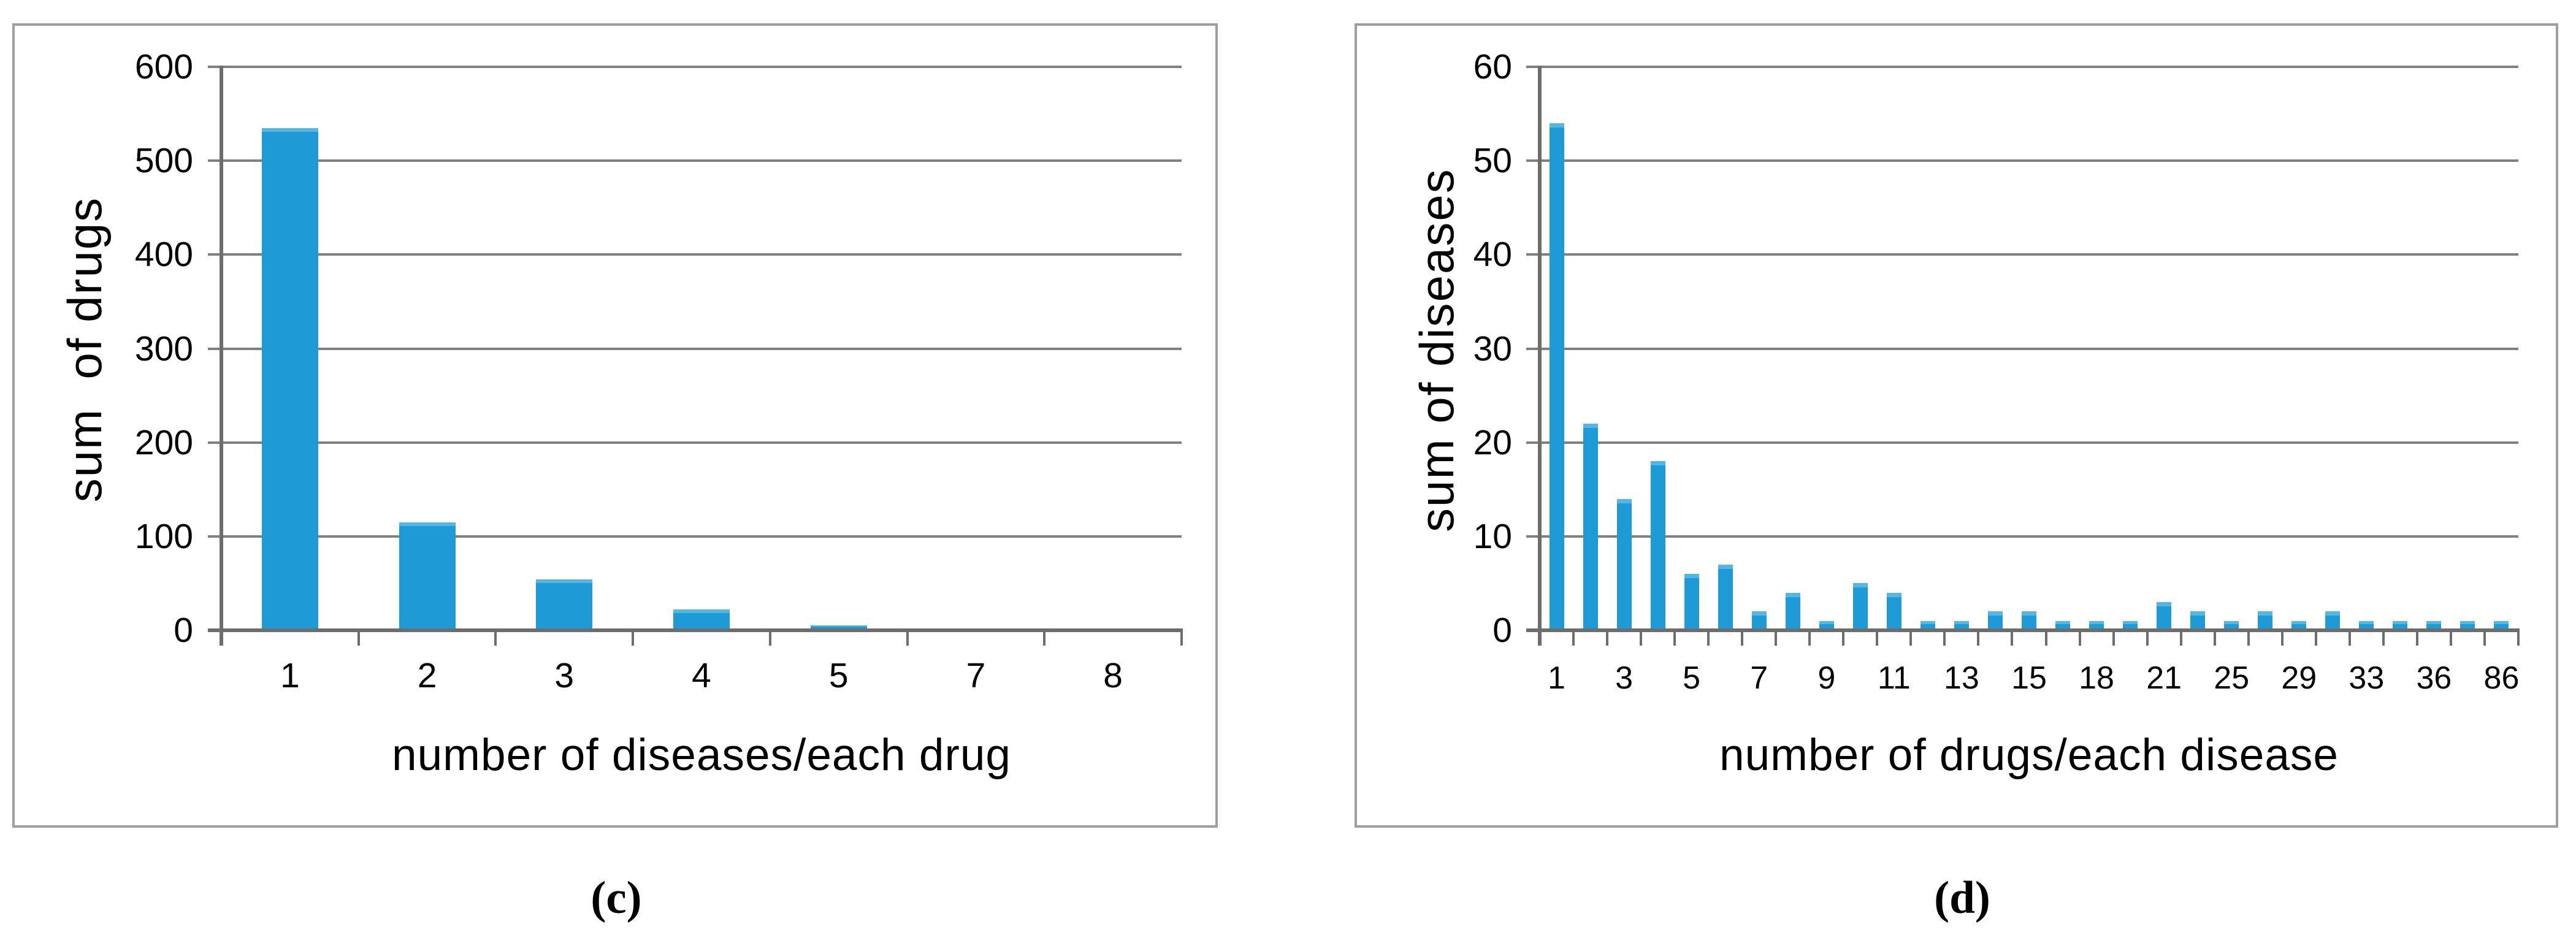  I want to click on y-tick-label: 400, so click(163, 255).